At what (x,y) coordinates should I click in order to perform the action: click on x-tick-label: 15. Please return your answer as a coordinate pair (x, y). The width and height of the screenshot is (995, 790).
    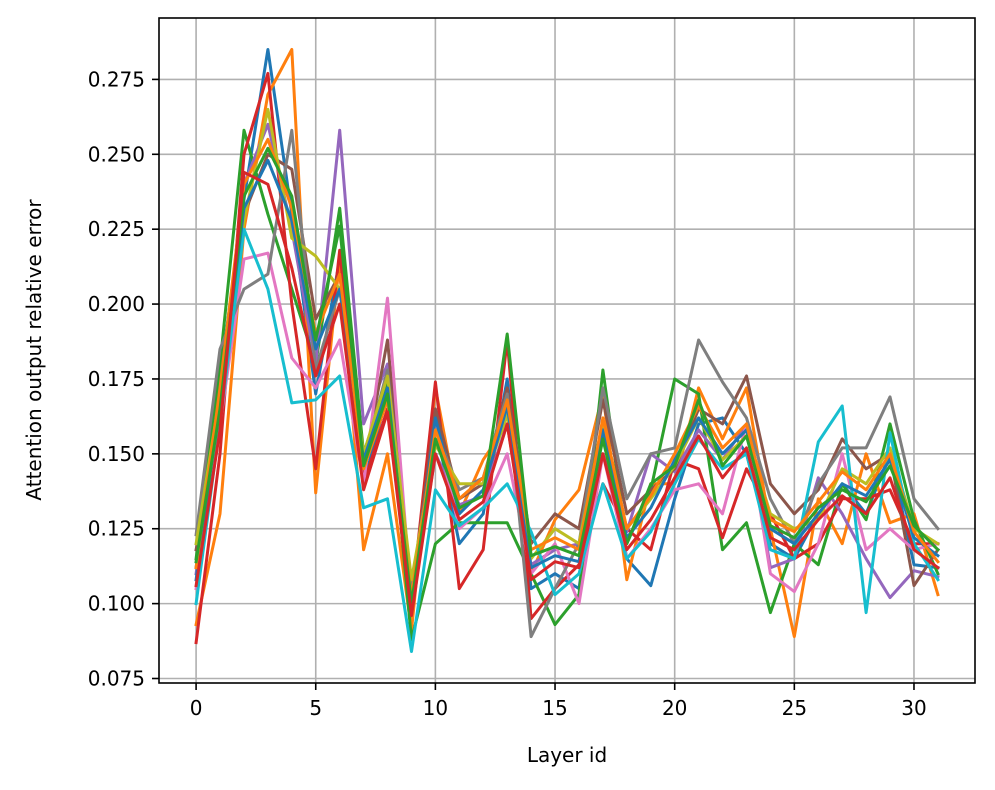
    Looking at the image, I should click on (554, 708).